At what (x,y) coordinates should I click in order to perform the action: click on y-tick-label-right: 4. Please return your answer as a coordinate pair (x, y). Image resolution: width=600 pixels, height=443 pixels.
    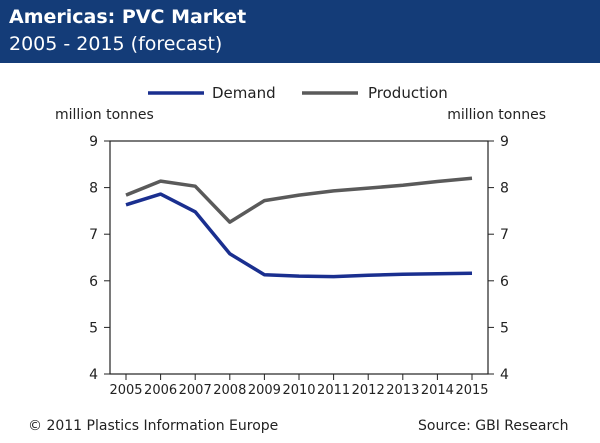
    Looking at the image, I should click on (504, 375).